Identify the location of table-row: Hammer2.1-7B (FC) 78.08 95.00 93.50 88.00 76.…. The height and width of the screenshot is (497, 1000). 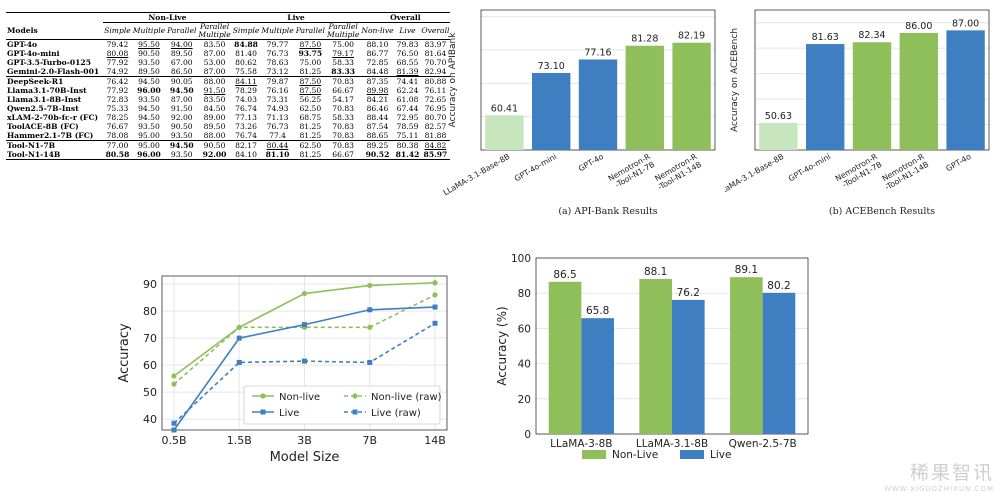
(228, 136).